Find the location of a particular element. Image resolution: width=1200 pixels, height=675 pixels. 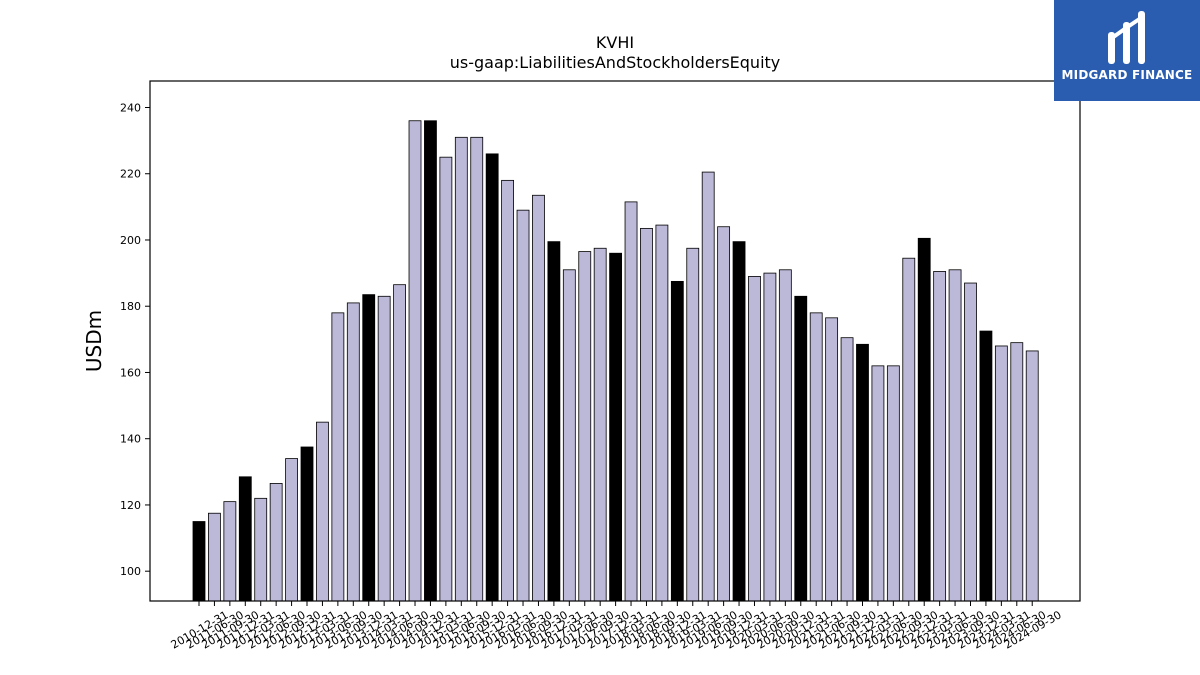

y-axis: 100 120 140 160 180 200 220 240 is located at coordinates (135, 339).